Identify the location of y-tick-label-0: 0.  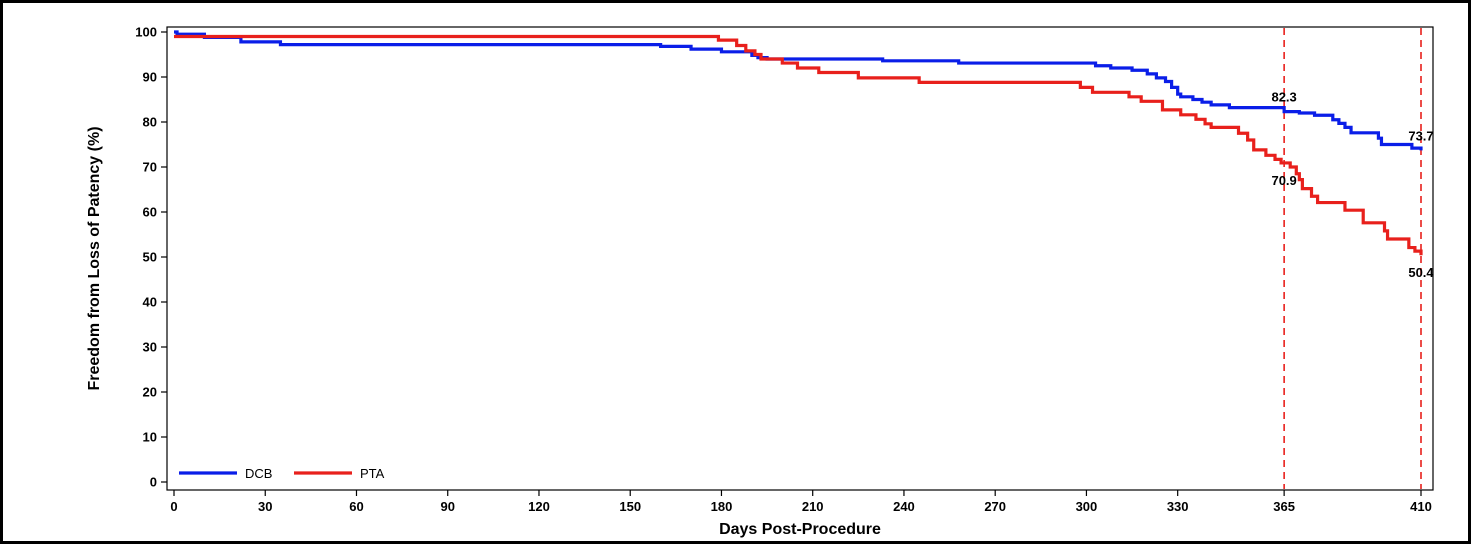
(153, 482).